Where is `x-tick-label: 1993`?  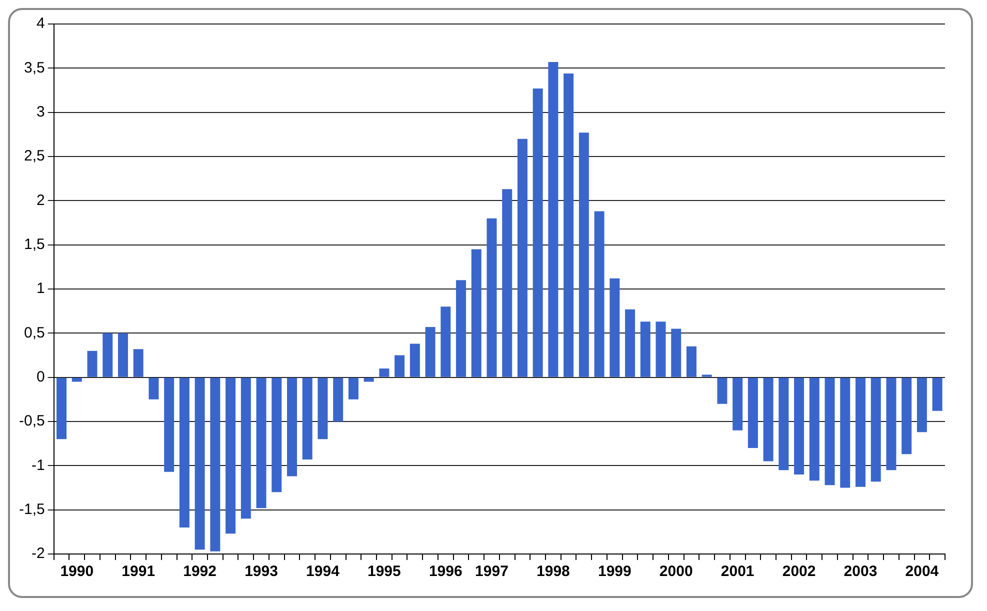
x-tick-label: 1993 is located at coordinates (261, 571).